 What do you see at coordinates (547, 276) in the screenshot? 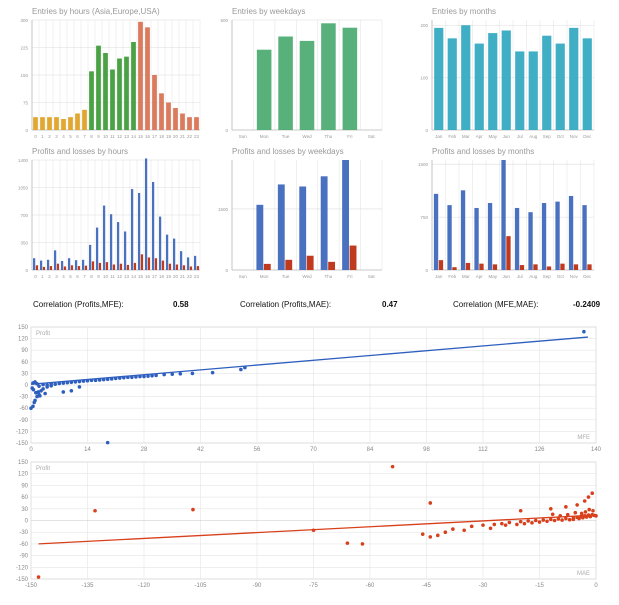
I see `x-tick-label: Sep` at bounding box center [547, 276].